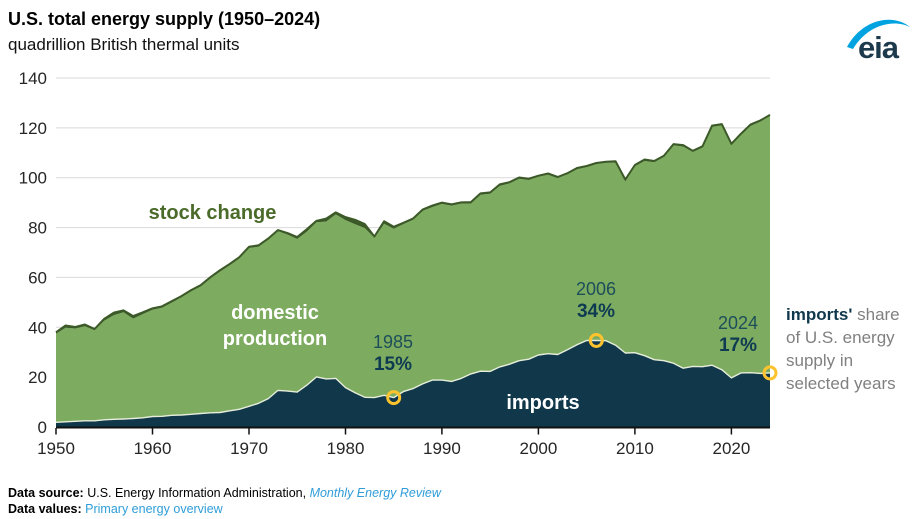  What do you see at coordinates (33, 178) in the screenshot?
I see `svg-text: 100` at bounding box center [33, 178].